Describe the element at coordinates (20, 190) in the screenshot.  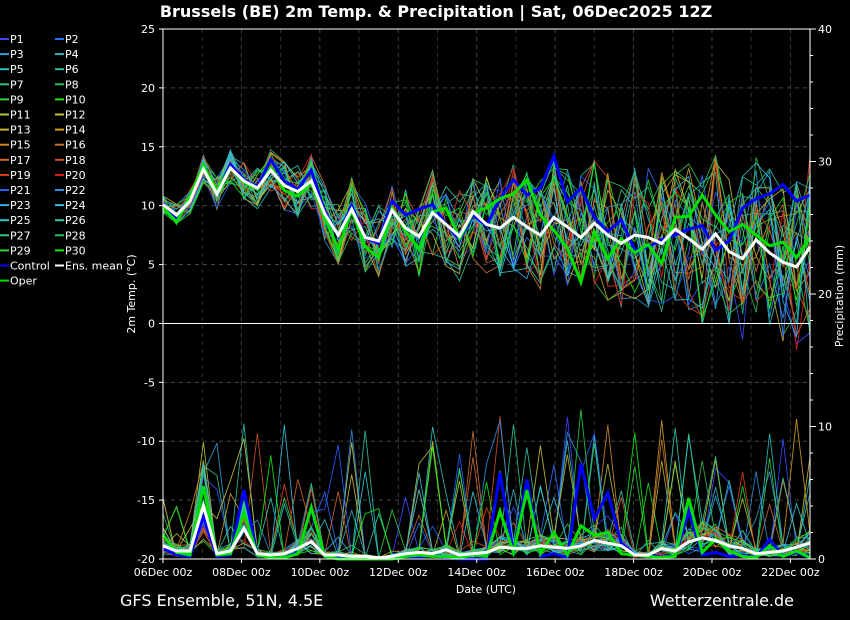
I see `legend-item: P21` at that location.